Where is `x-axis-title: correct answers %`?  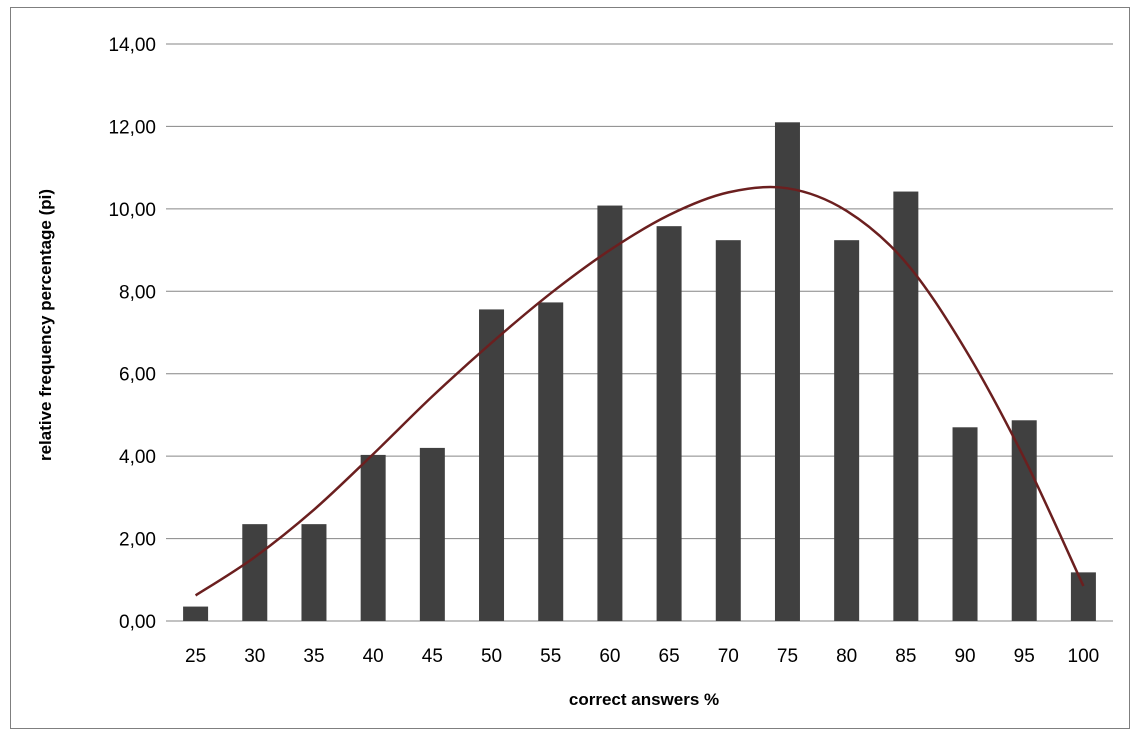 x-axis-title: correct answers % is located at coordinates (644, 699).